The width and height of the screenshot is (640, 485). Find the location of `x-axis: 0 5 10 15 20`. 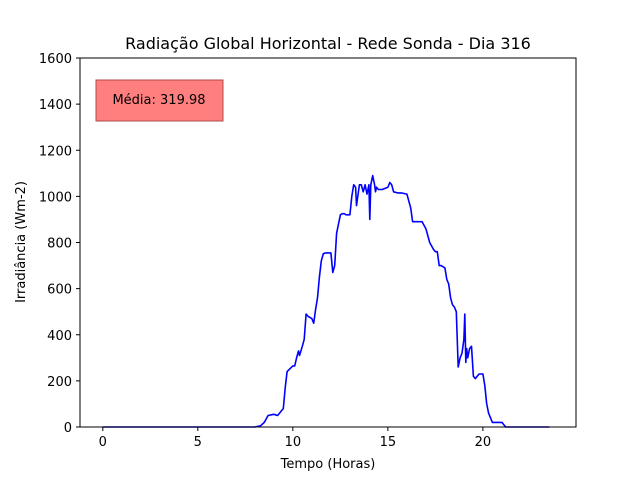

x-axis: 0 5 10 15 20 is located at coordinates (295, 438).